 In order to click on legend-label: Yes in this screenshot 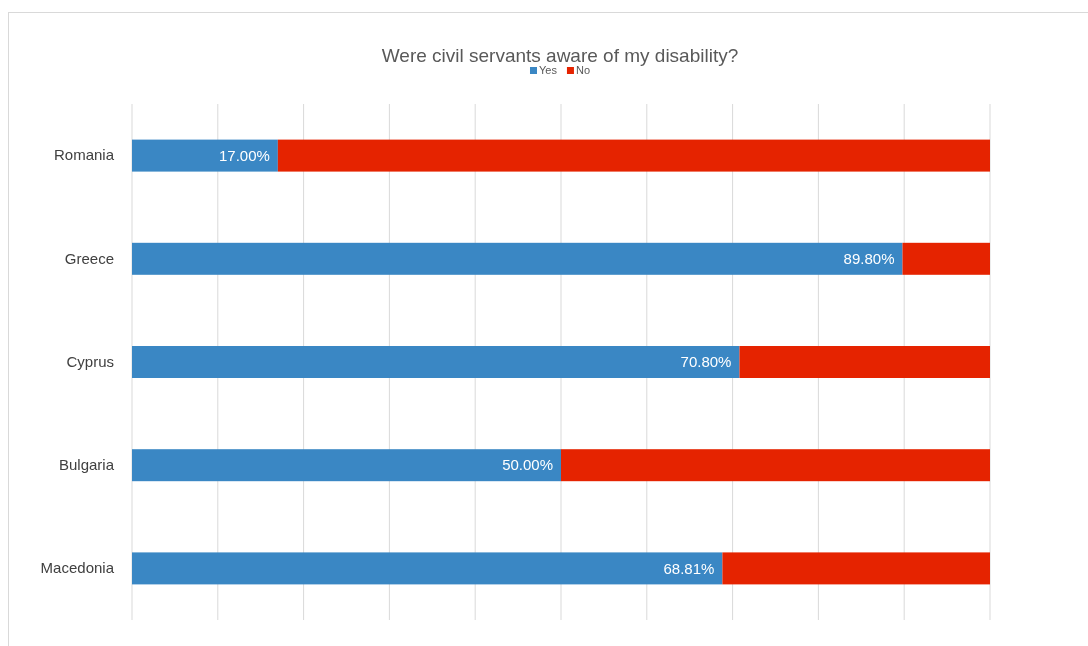, I will do `click(548, 70)`.